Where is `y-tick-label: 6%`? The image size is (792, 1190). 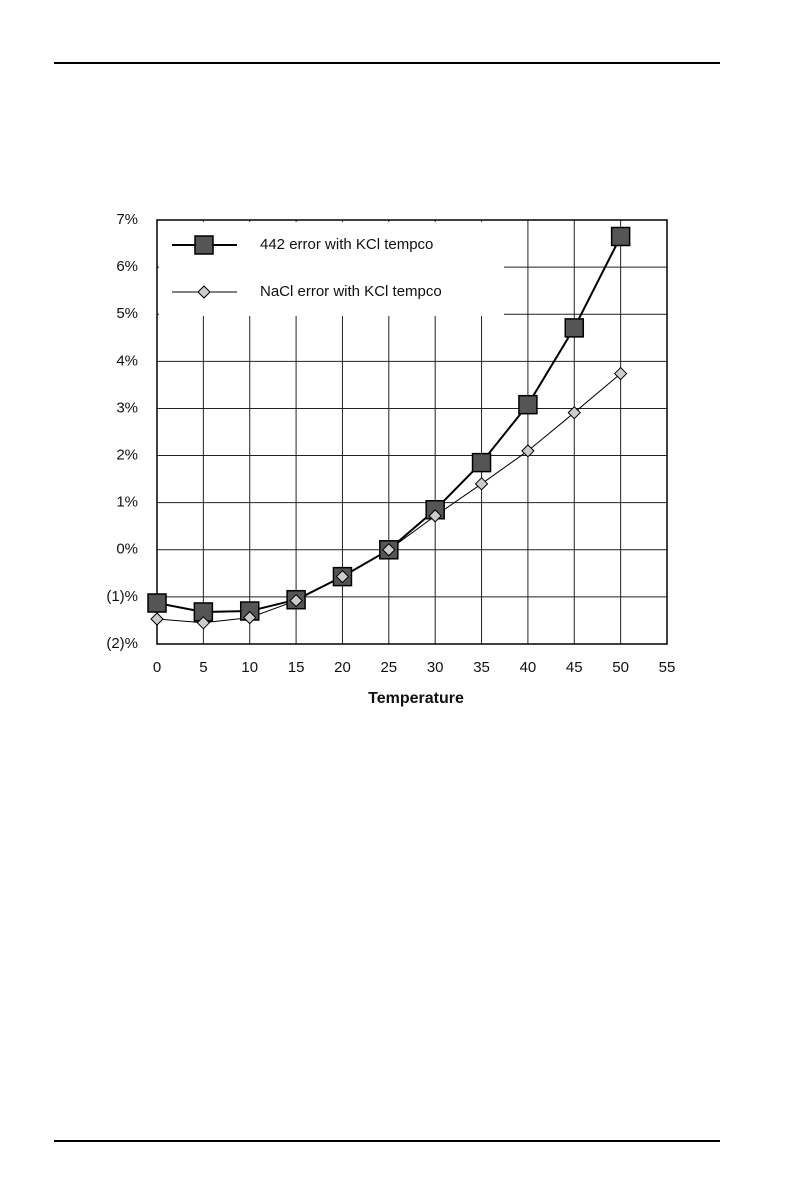
y-tick-label: 6% is located at coordinates (127, 266).